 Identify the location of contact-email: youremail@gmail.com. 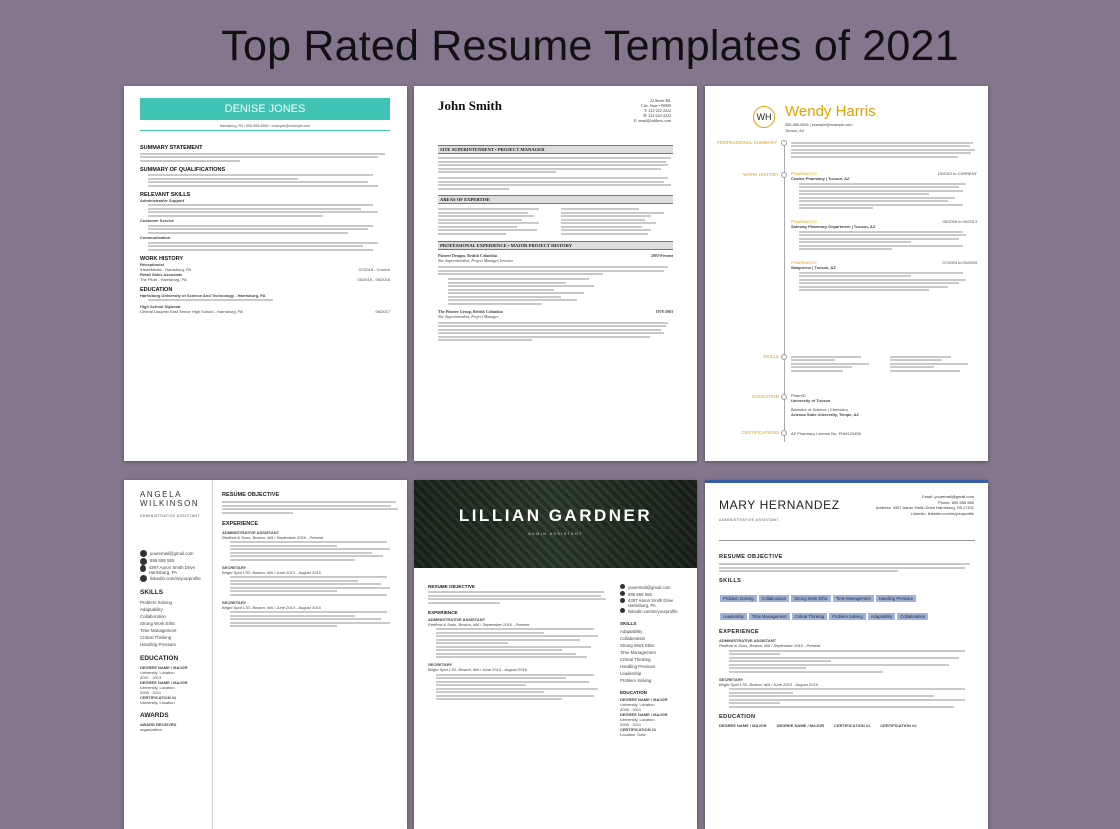
(649, 587).